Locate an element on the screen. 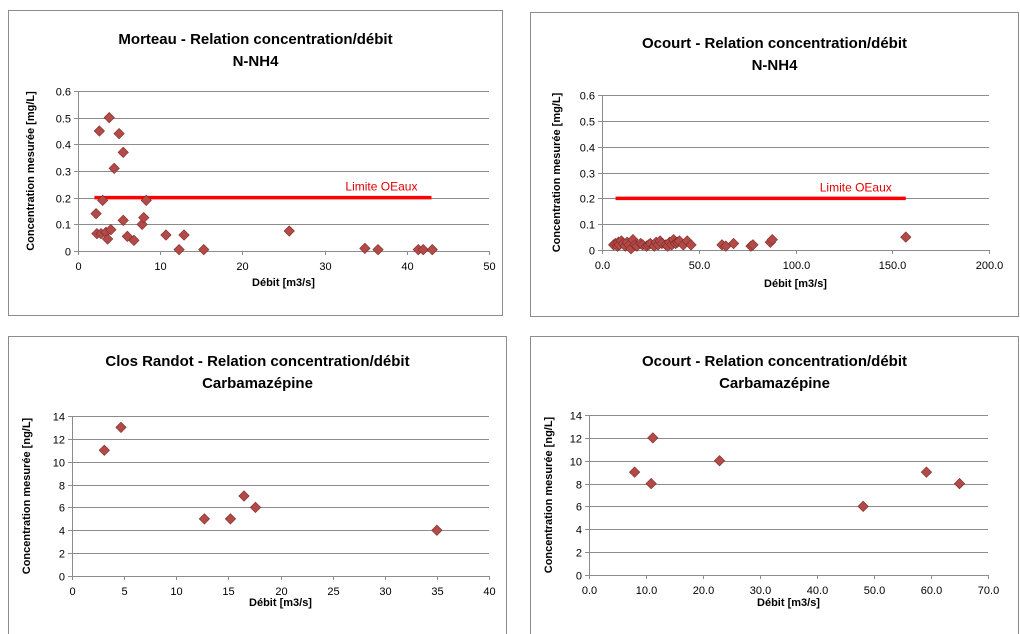 Image resolution: width=1020 pixels, height=634 pixels. x-tick-label: 15 is located at coordinates (228, 592).